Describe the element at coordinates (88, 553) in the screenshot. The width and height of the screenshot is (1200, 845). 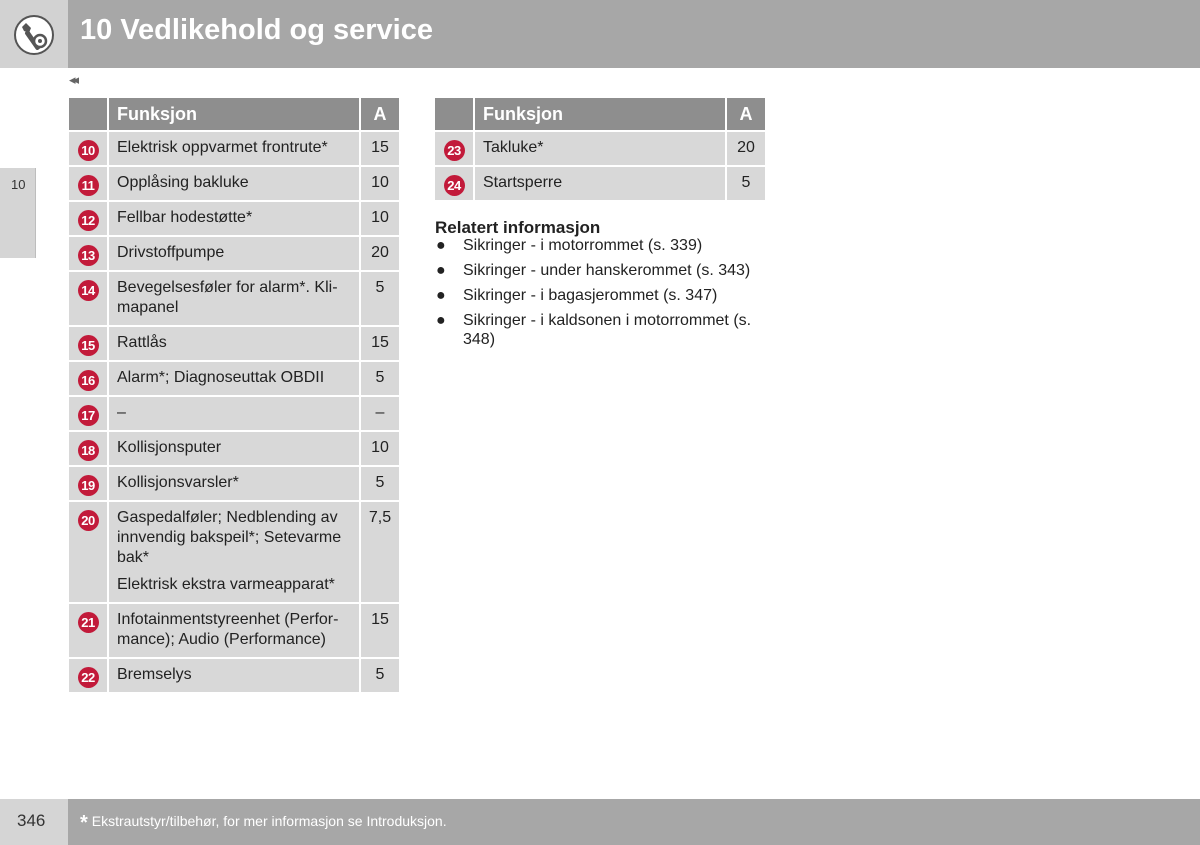
I see `fuse-number-cell: 20` at that location.